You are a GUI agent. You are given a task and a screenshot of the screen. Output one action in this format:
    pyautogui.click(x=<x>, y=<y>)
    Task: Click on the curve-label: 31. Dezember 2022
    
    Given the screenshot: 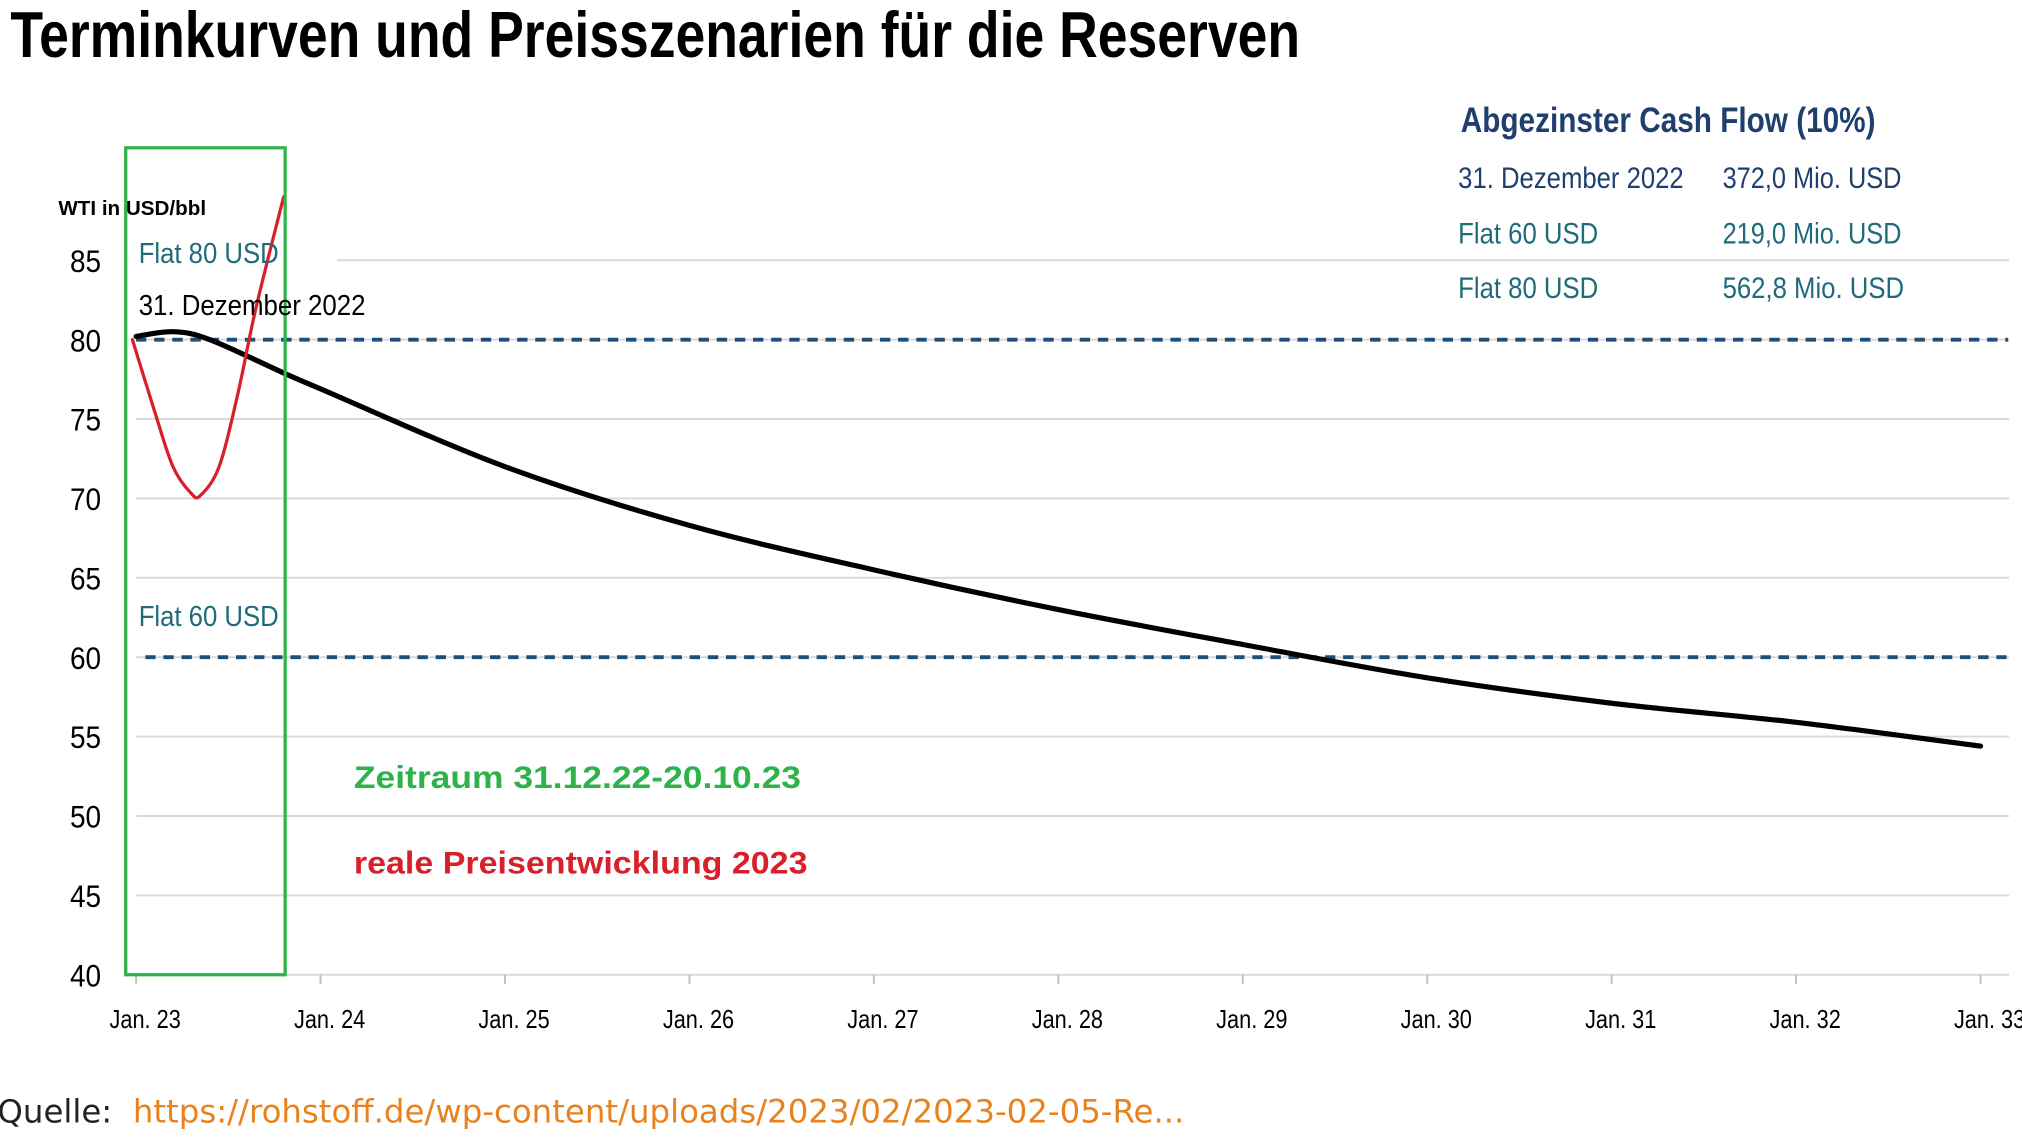 What is the action you would take?
    pyautogui.click(x=252, y=306)
    